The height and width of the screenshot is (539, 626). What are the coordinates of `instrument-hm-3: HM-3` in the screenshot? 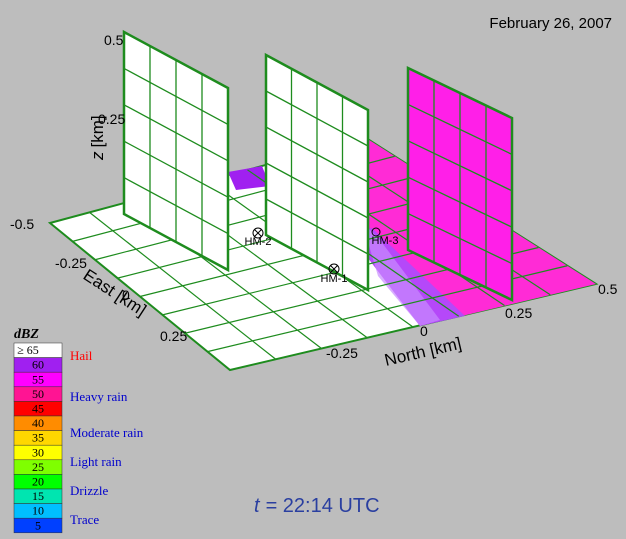 It's located at (385, 237).